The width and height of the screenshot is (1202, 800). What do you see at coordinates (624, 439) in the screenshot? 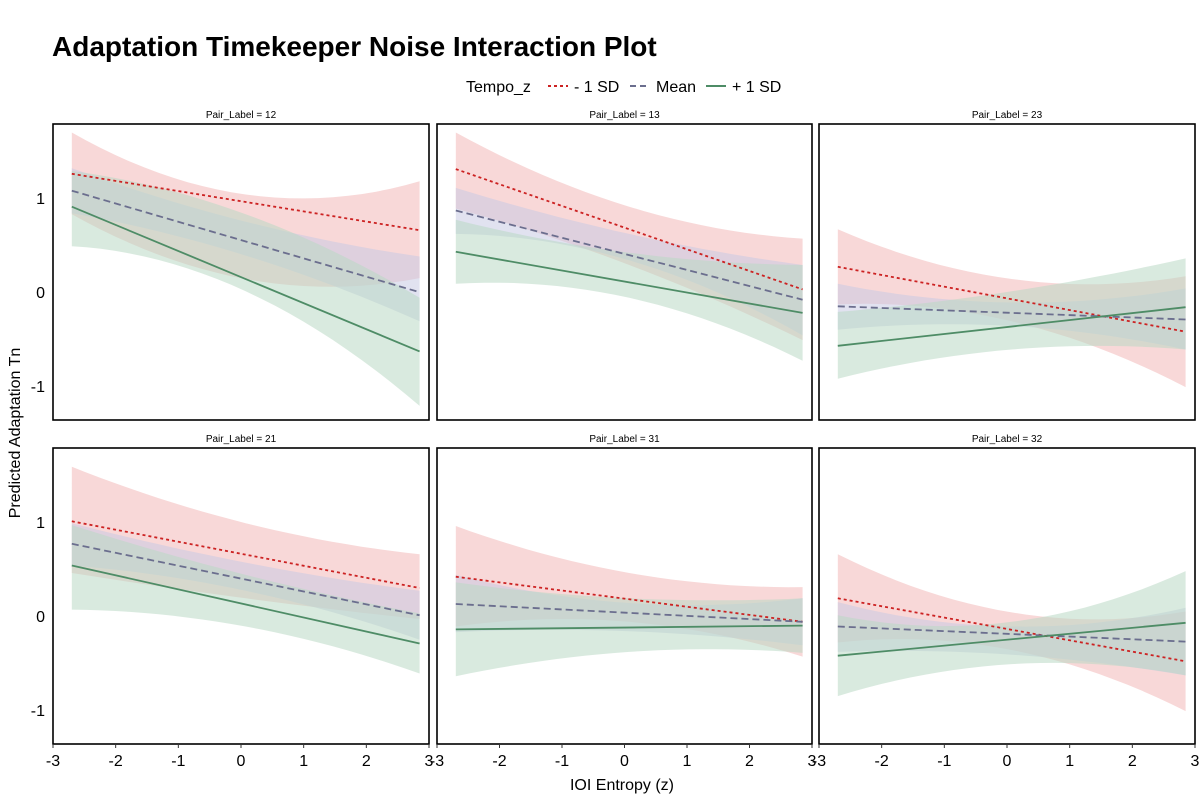
I see `facet-strip-label: Pair_Label = 31` at bounding box center [624, 439].